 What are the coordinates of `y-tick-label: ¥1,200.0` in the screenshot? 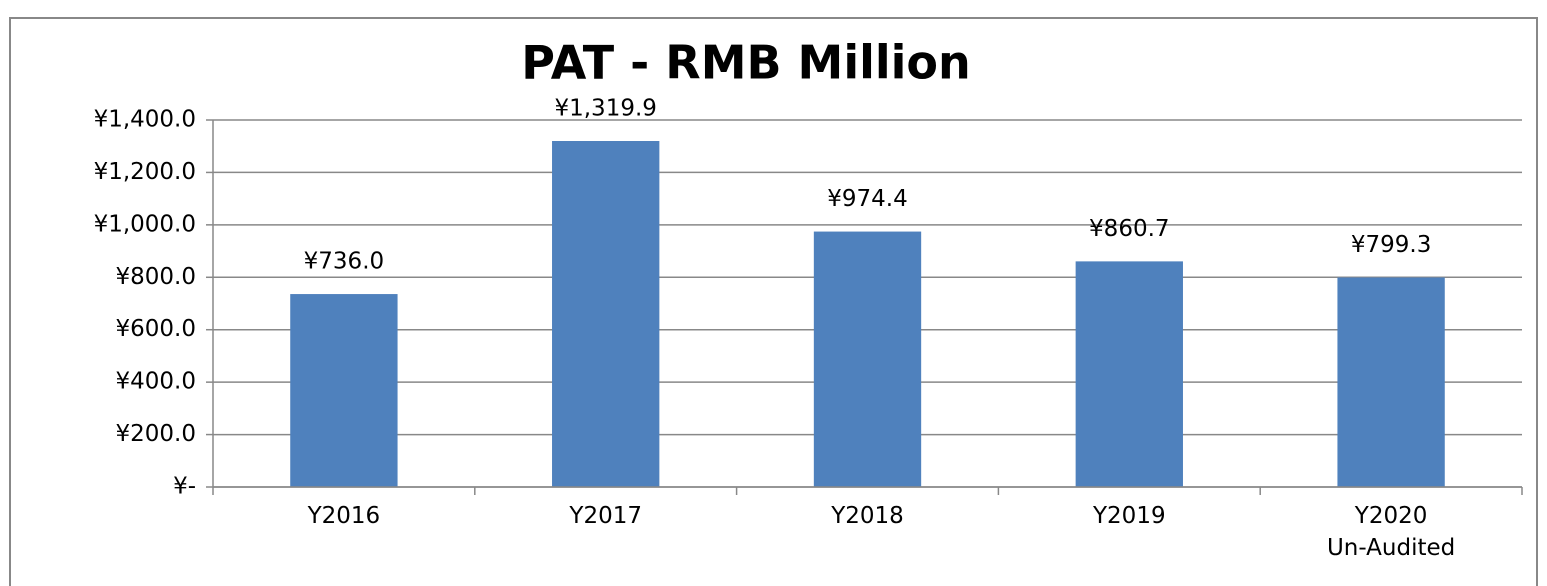 It's located at (145, 172).